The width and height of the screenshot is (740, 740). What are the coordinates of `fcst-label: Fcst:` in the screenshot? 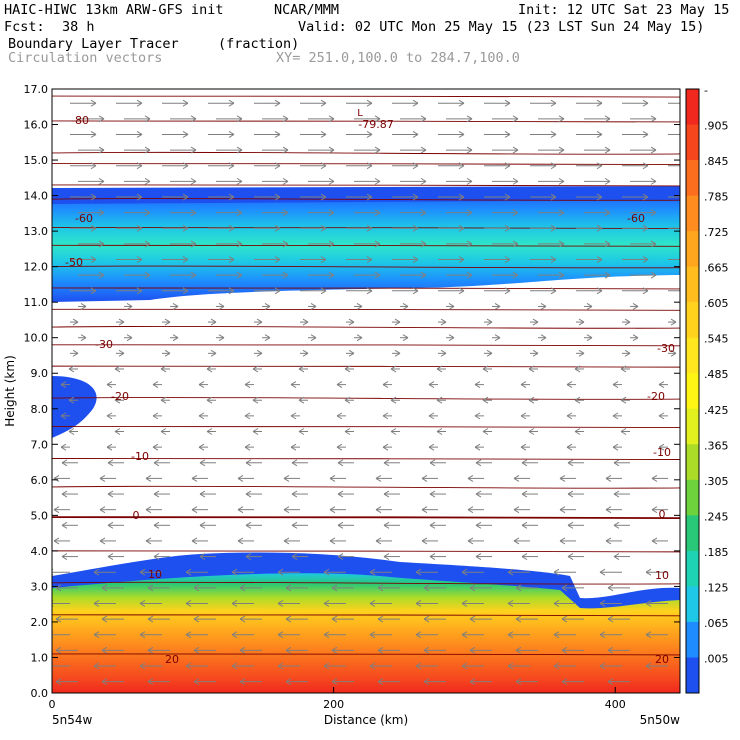 It's located at (24, 27).